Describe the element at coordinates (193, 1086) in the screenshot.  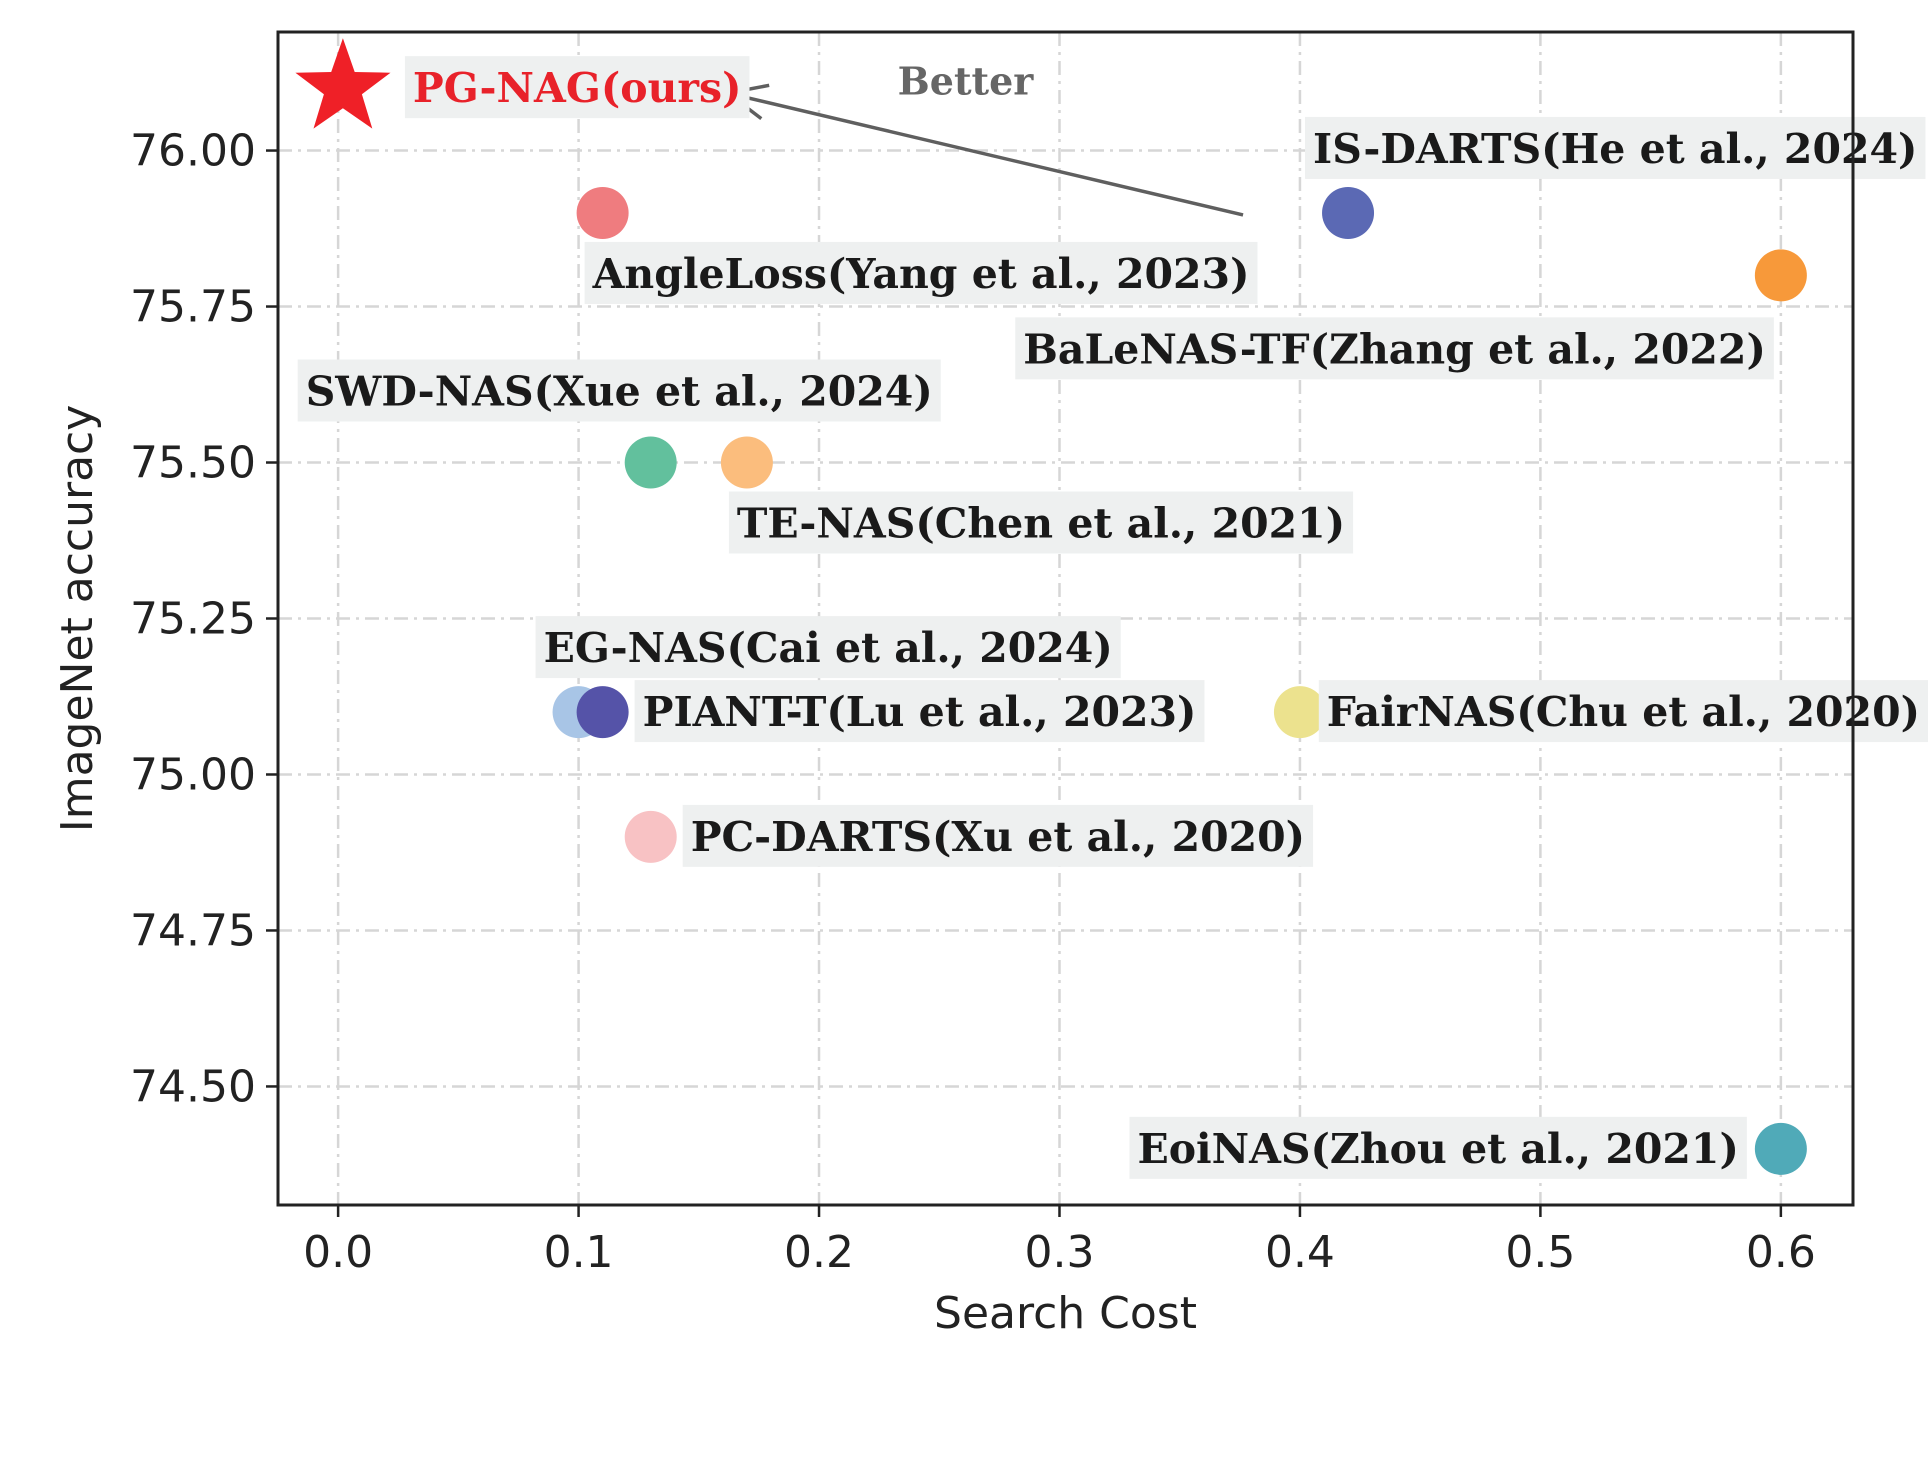
I see `y-tick-label: 74.50` at that location.